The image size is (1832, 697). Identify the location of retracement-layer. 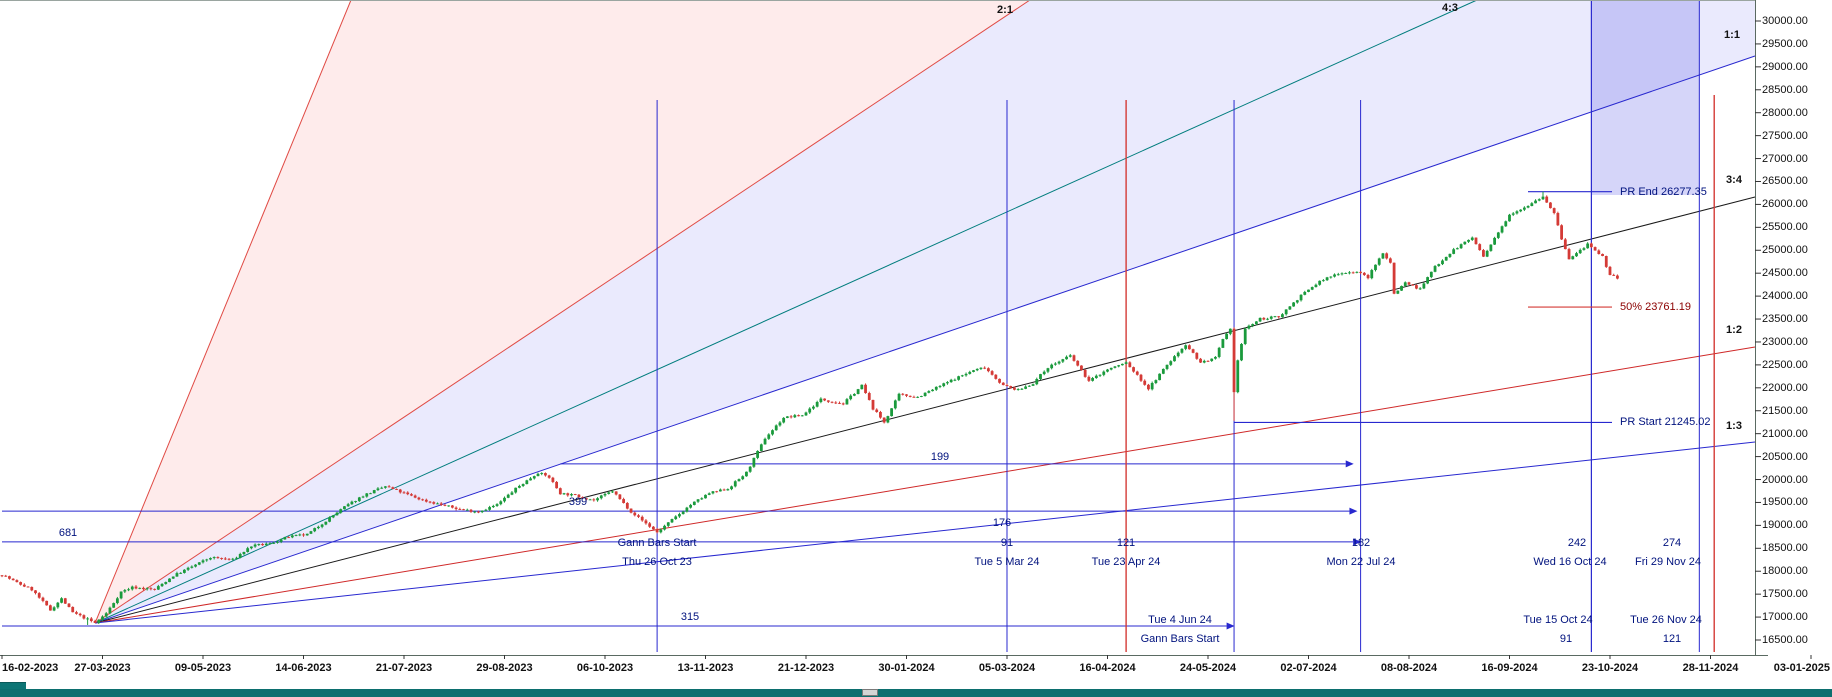
(1423, 307).